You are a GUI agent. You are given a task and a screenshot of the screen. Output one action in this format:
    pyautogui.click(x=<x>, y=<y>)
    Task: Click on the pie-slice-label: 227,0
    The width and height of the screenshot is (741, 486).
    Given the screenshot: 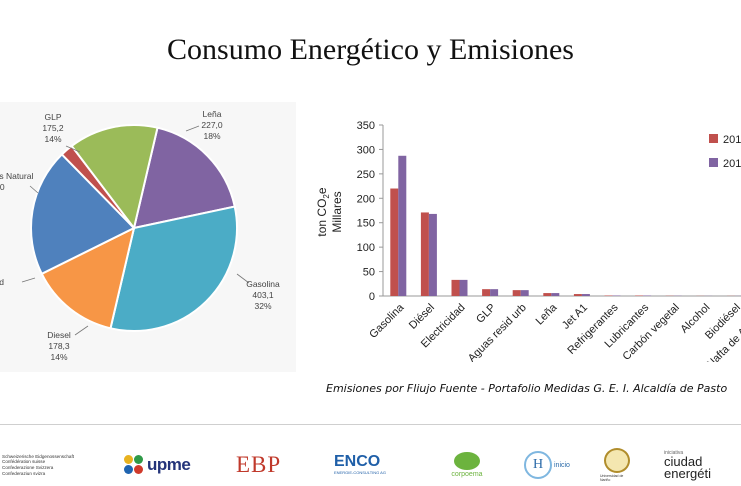 What is the action you would take?
    pyautogui.click(x=212, y=125)
    